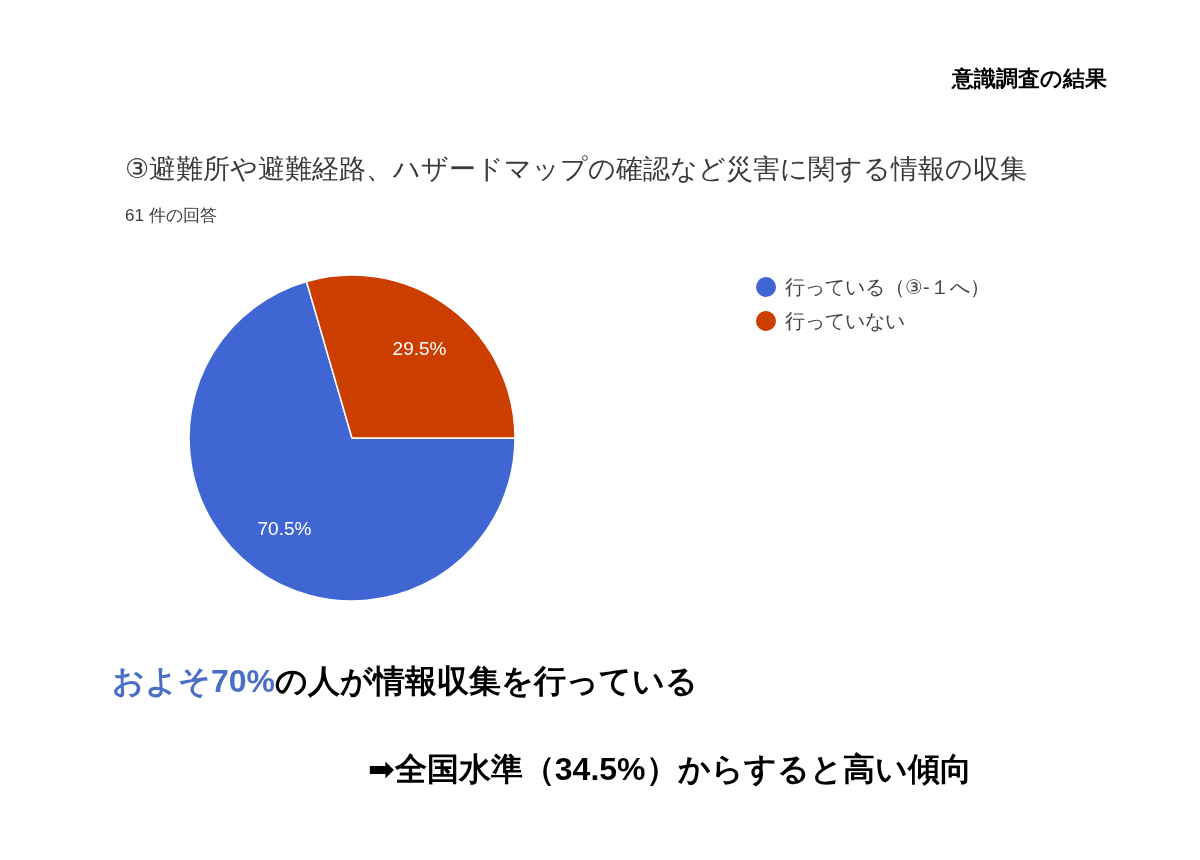  What do you see at coordinates (487, 681) in the screenshot?
I see `text: の人が情報収集を行っている` at bounding box center [487, 681].